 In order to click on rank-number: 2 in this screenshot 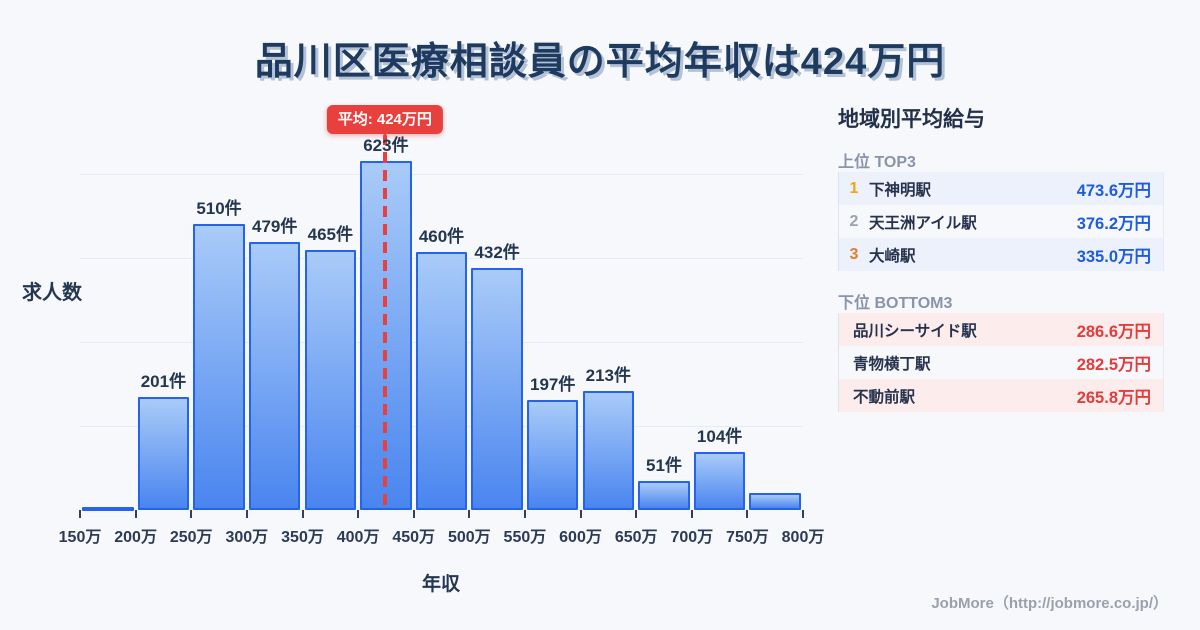, I will do `click(854, 221)`.